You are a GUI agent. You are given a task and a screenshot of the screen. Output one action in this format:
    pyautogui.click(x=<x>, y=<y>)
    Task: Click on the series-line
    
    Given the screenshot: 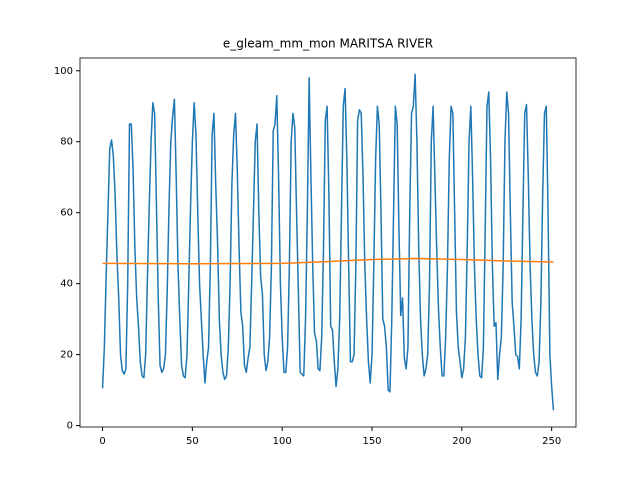 What is the action you would take?
    pyautogui.click(x=328, y=261)
    